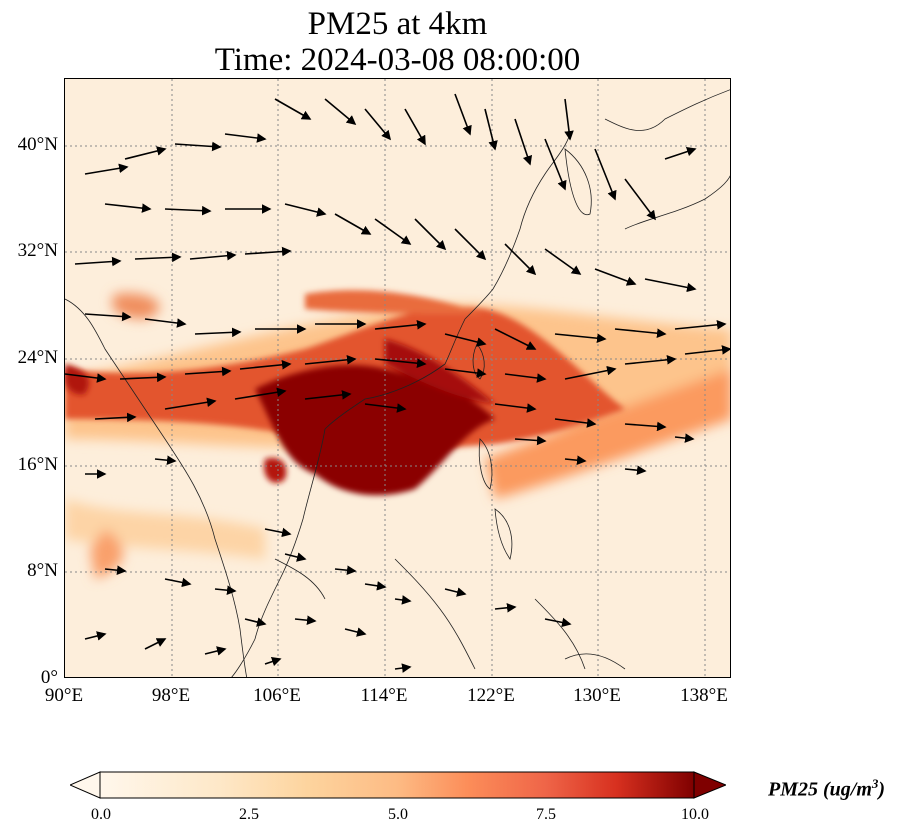  Describe the element at coordinates (397, 24) in the screenshot. I see `map-title-line1: PM25 at 4km` at that location.